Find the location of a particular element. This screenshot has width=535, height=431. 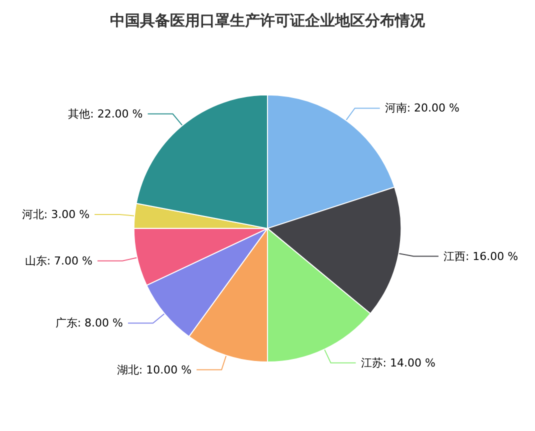

slice-label: 其他: 22.00 % is located at coordinates (105, 113).